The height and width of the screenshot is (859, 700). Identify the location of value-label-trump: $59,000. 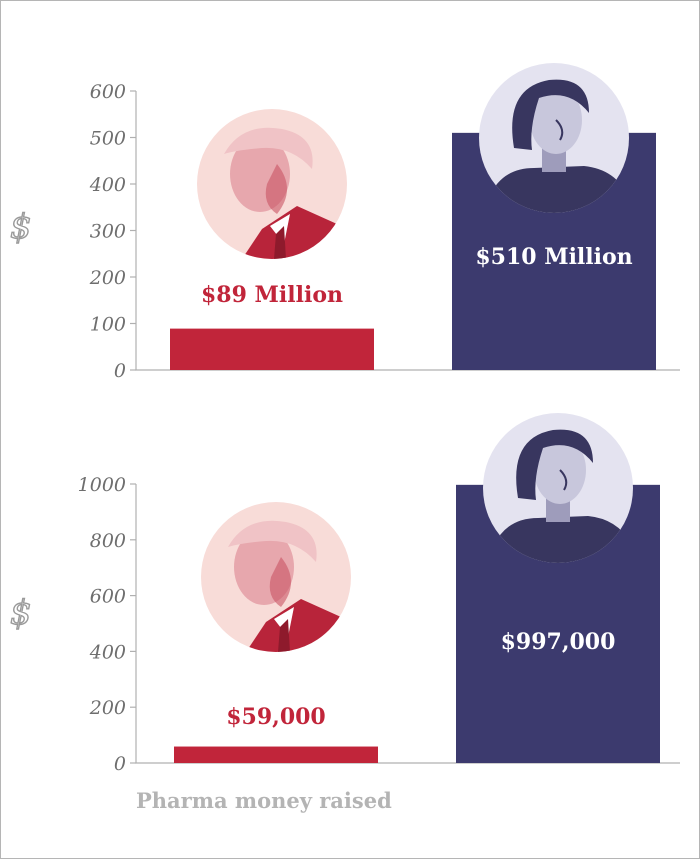
(276, 717).